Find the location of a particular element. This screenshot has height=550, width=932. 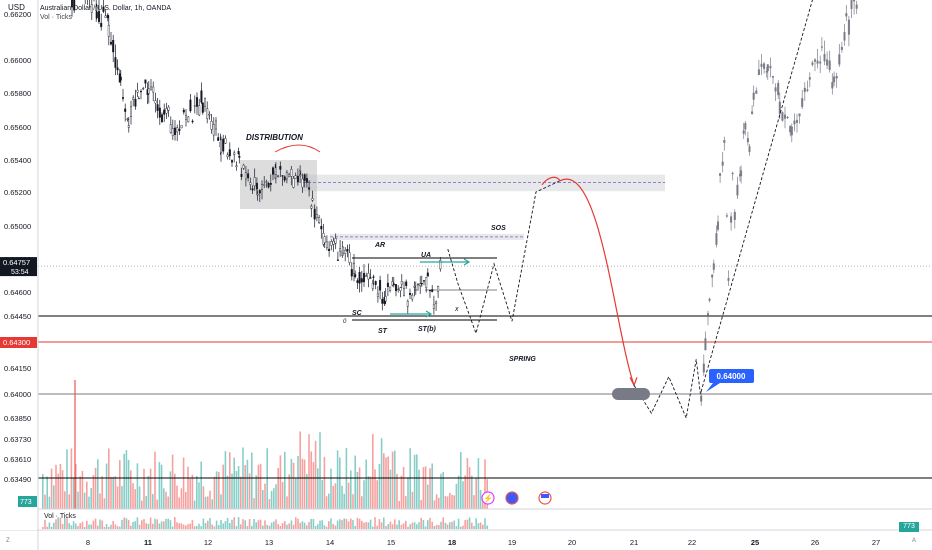

target-label-text: 0.64000 is located at coordinates (731, 376).